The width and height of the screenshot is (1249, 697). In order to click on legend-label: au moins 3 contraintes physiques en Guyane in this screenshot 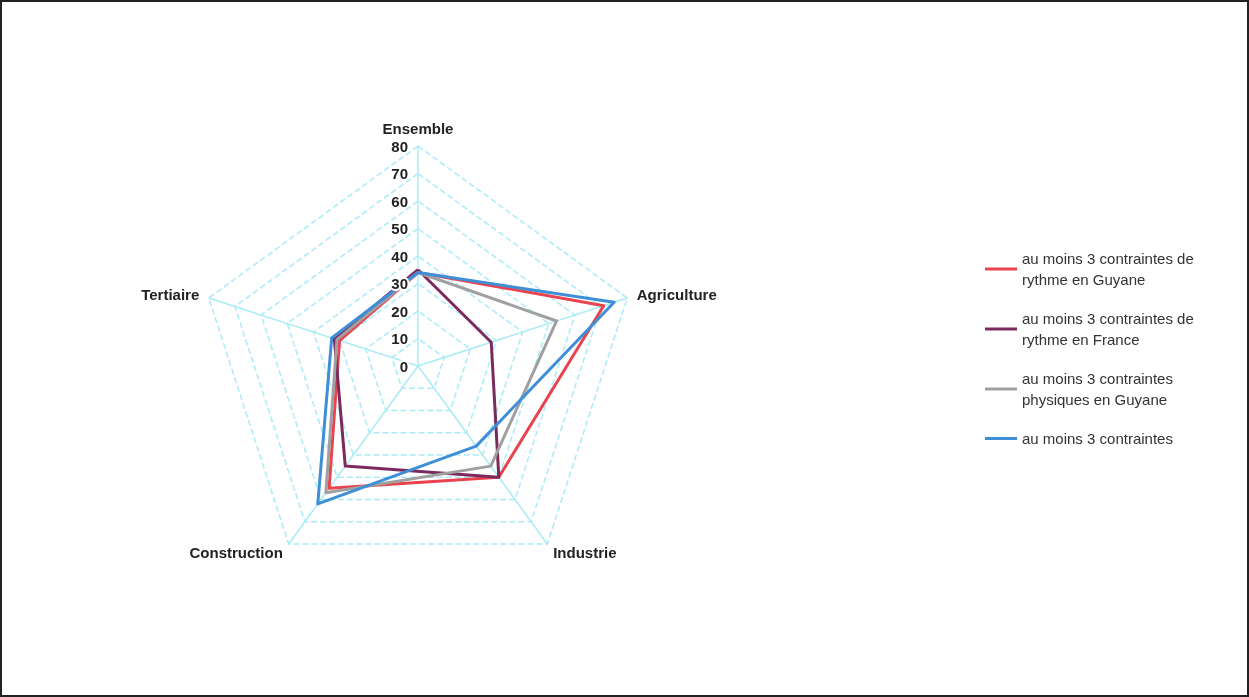, I will do `click(1100, 389)`.